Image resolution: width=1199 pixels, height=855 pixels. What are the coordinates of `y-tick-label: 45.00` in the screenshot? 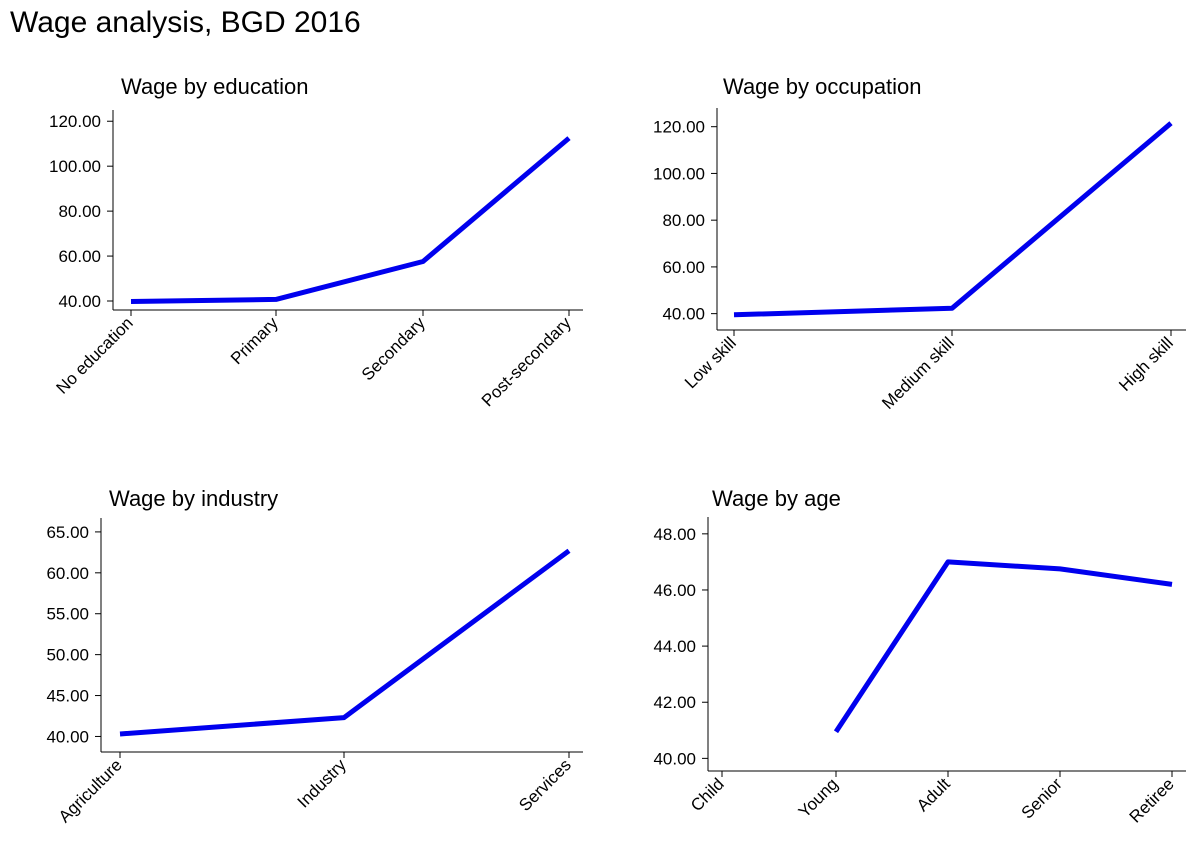 It's located at (67, 696).